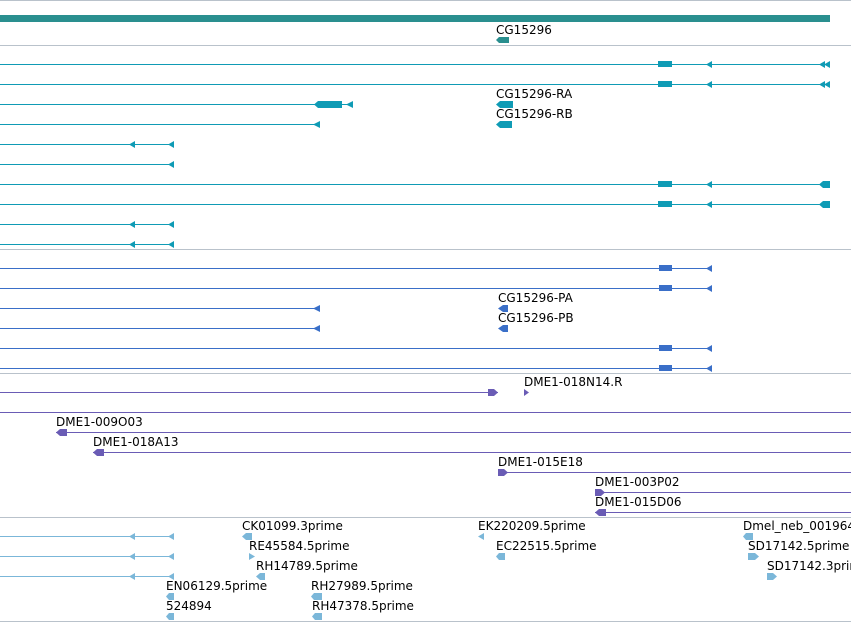 The width and height of the screenshot is (851, 622). What do you see at coordinates (798, 546) in the screenshot?
I see `est-label: SD17142.5prime` at bounding box center [798, 546].